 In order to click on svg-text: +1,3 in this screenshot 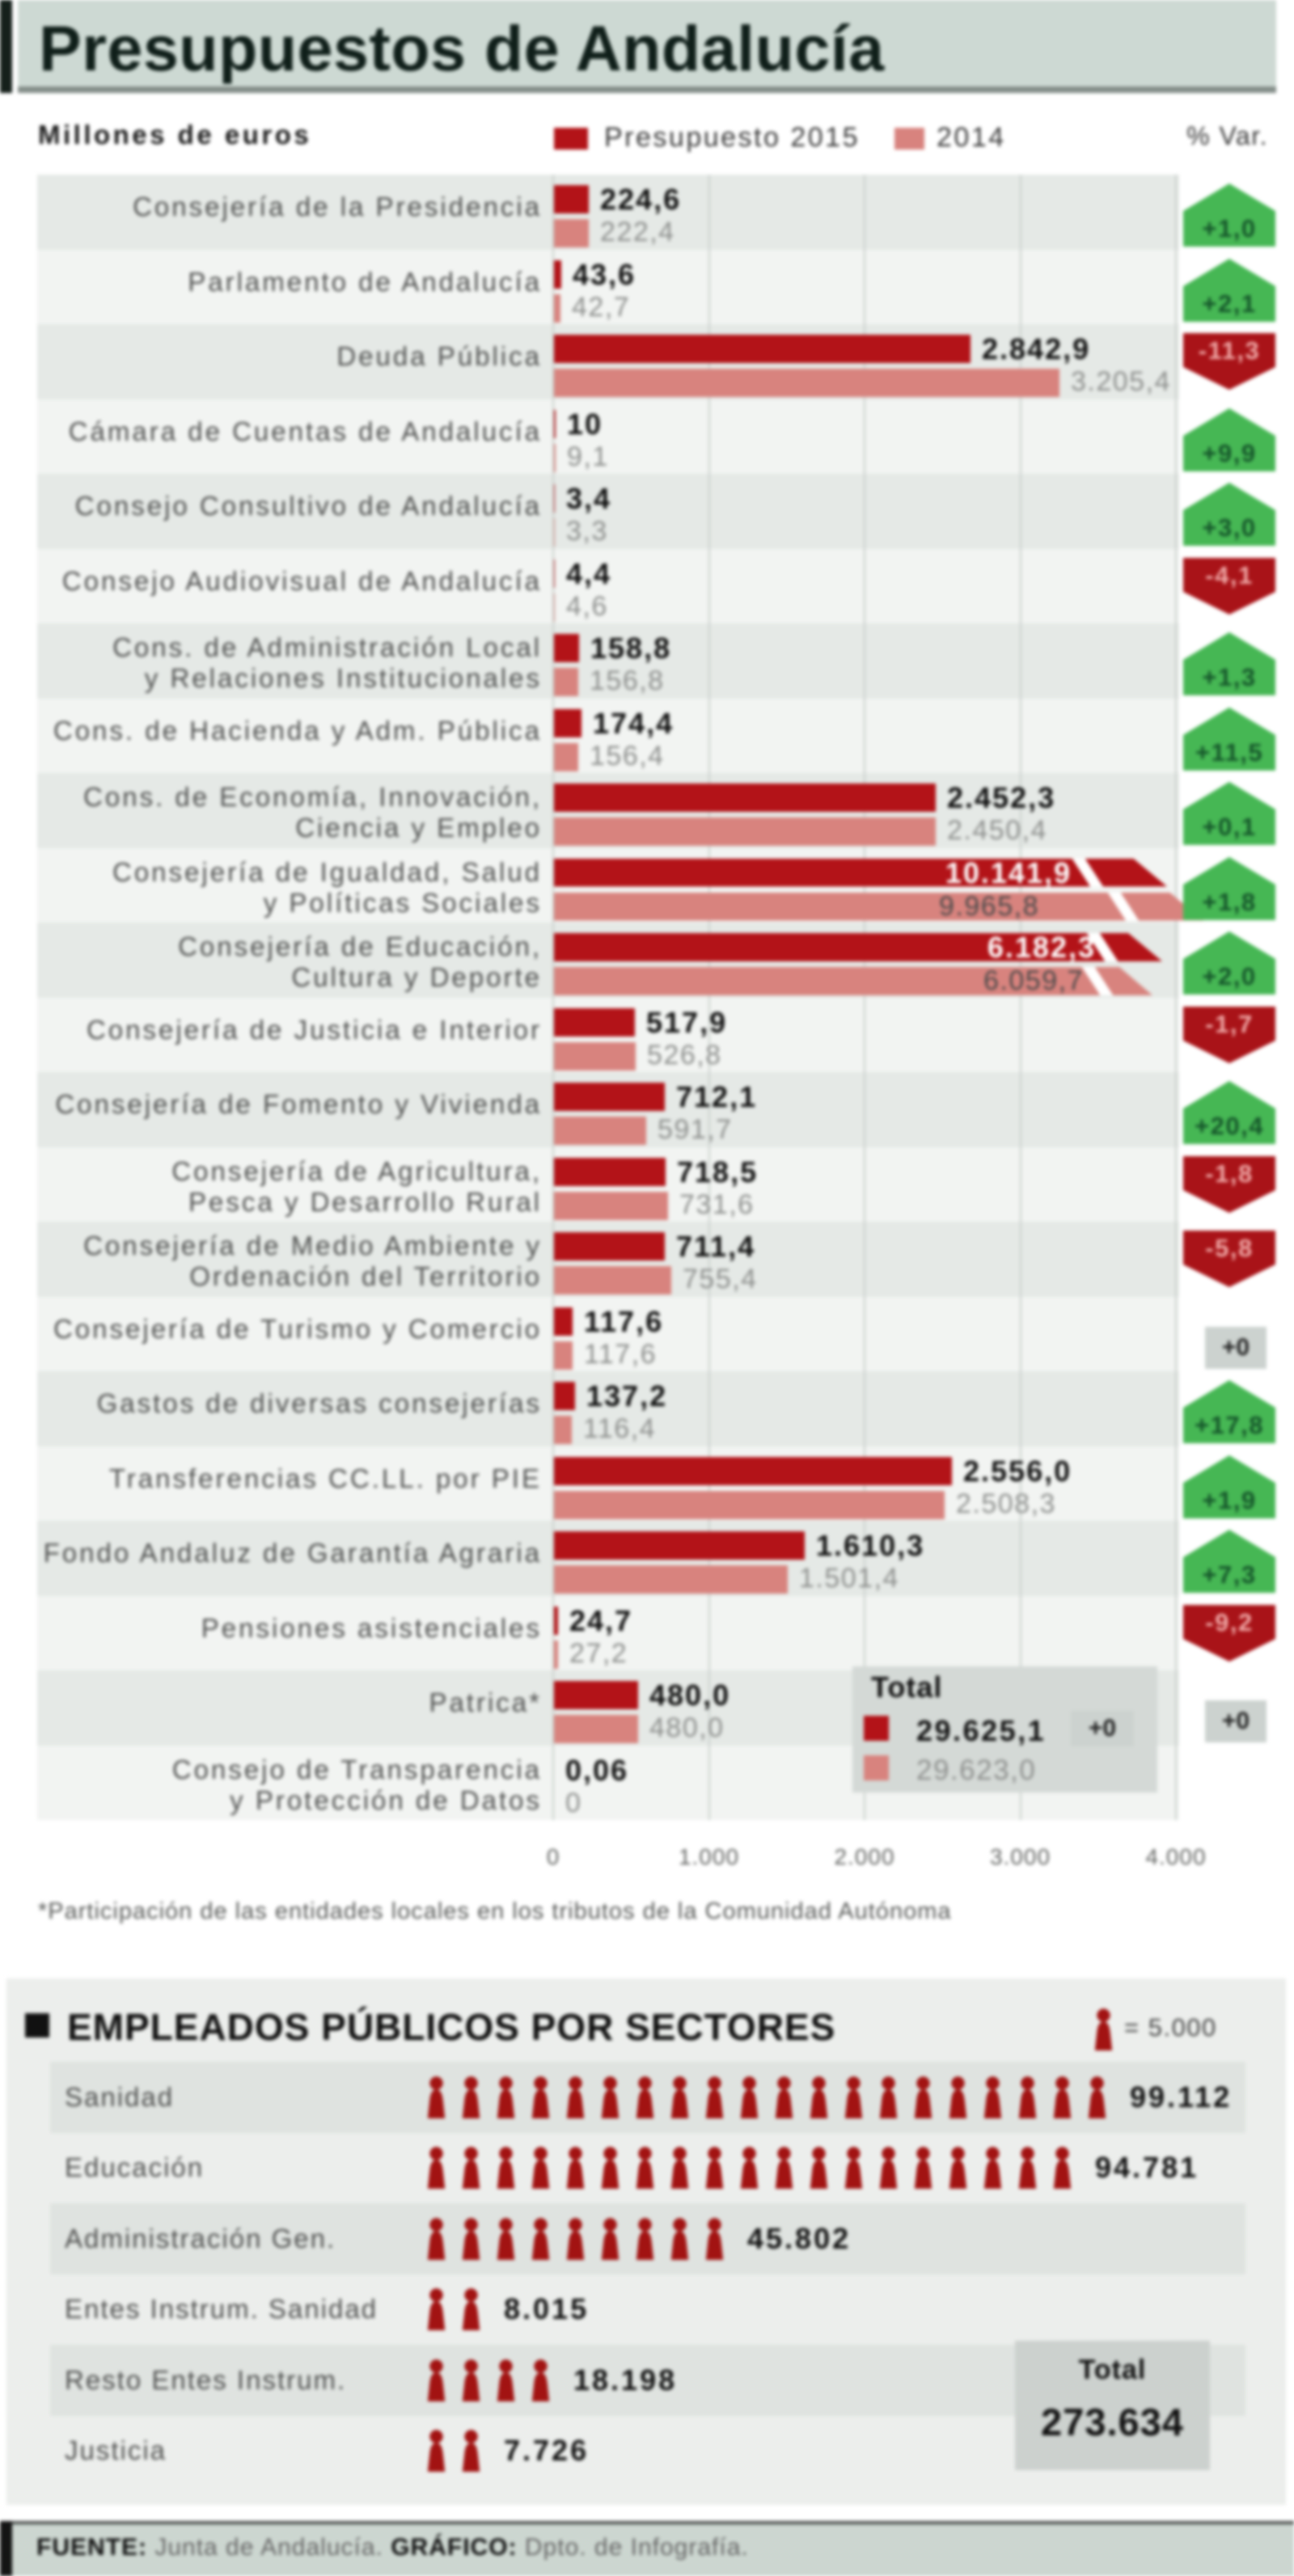, I will do `click(1229, 677)`.